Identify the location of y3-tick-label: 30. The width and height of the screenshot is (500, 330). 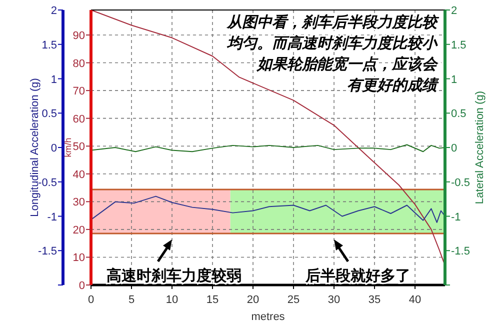
(78, 202).